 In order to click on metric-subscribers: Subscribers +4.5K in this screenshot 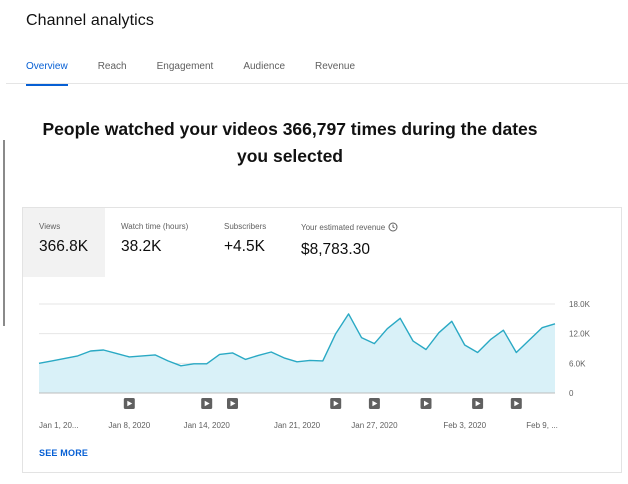, I will do `click(264, 242)`.